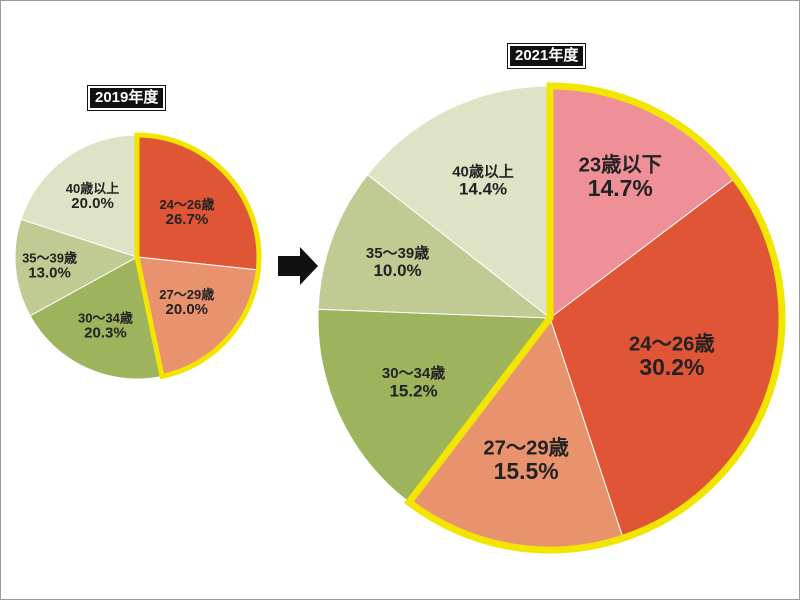 The height and width of the screenshot is (600, 800). I want to click on year-label-2021: 2021年度, so click(546, 56).